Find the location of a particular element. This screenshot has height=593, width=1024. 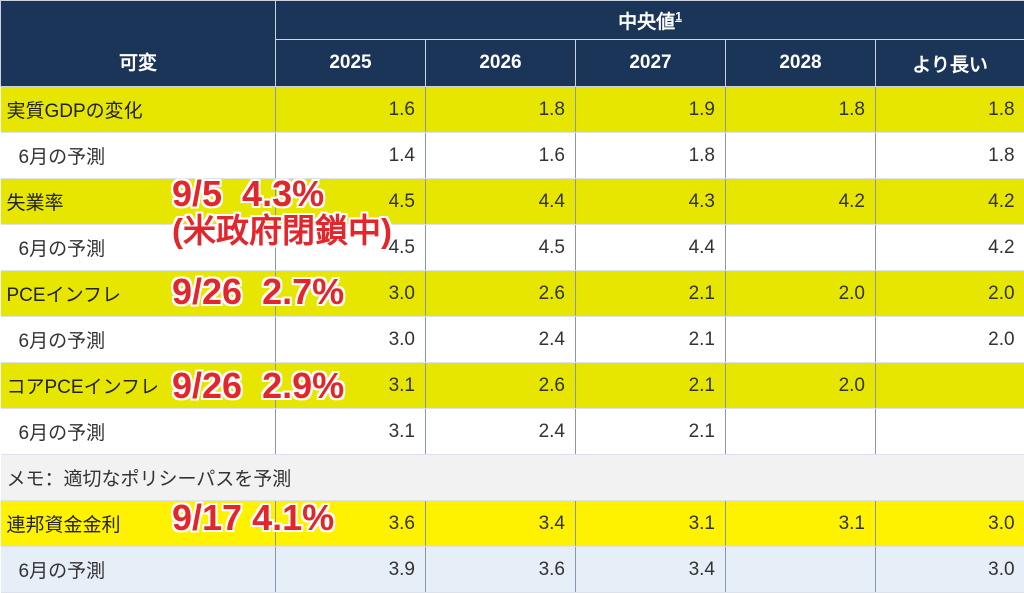

year-header: より長い is located at coordinates (950, 63).